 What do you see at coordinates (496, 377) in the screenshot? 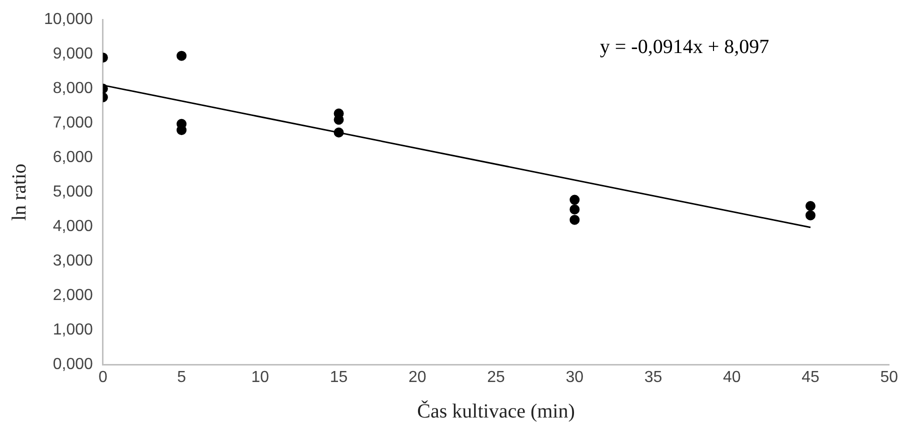
I see `x-tick-label: 25` at bounding box center [496, 377].